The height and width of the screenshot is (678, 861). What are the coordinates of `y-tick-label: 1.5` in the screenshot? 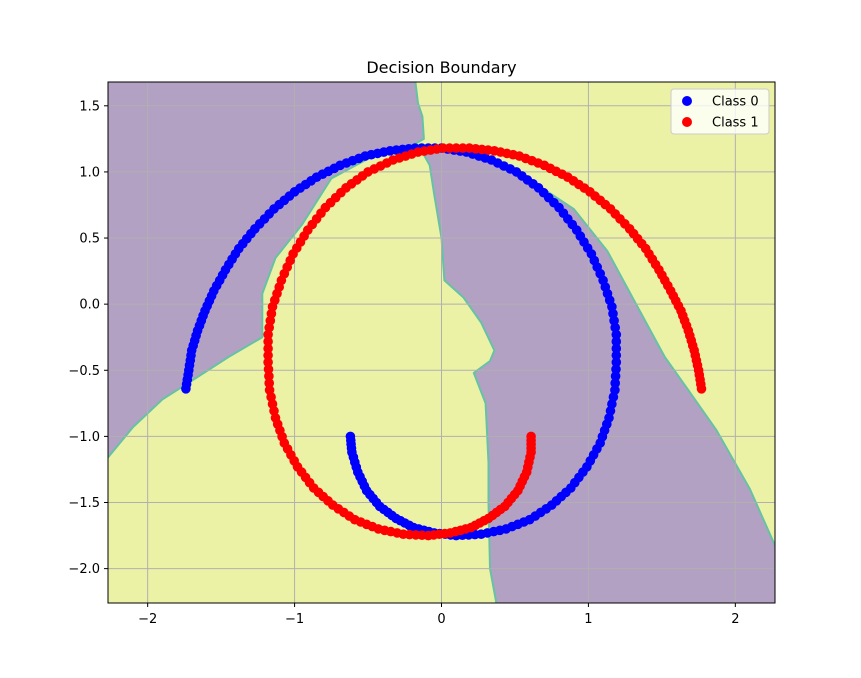 It's located at (89, 106).